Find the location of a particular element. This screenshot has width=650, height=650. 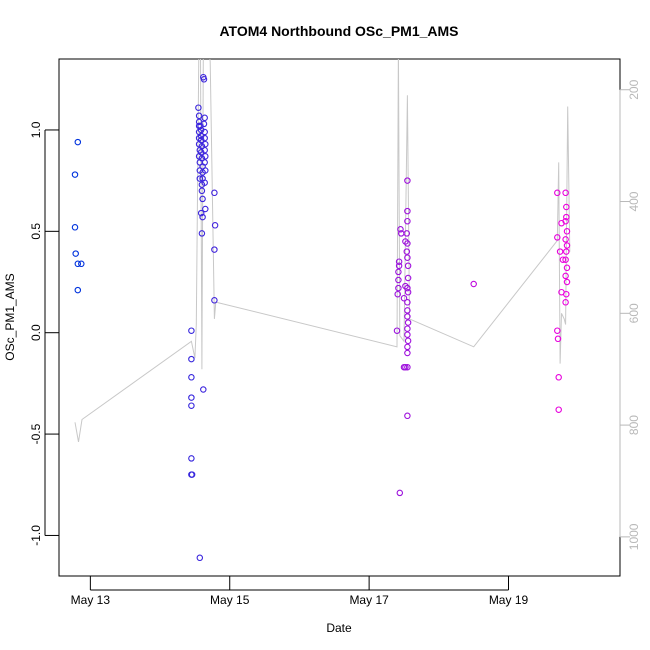

x-tick-label: May 15 is located at coordinates (230, 600).